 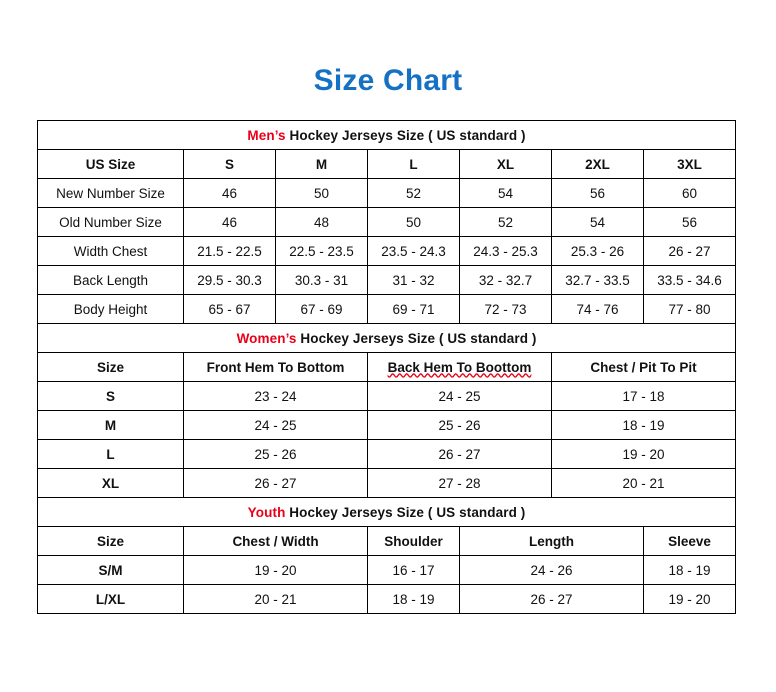 What do you see at coordinates (643, 396) in the screenshot?
I see `womens-cell: 17 - 18` at bounding box center [643, 396].